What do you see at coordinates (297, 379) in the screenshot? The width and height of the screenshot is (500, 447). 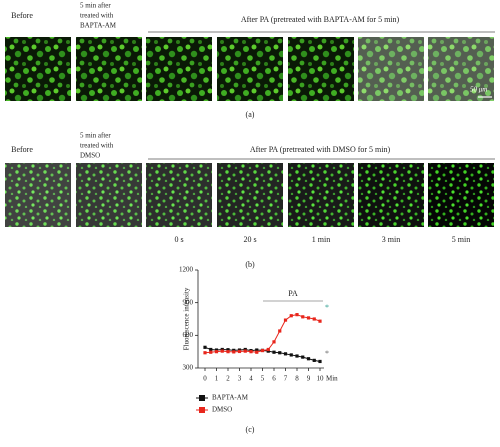 I see `x-tick-label: 8` at bounding box center [297, 379].